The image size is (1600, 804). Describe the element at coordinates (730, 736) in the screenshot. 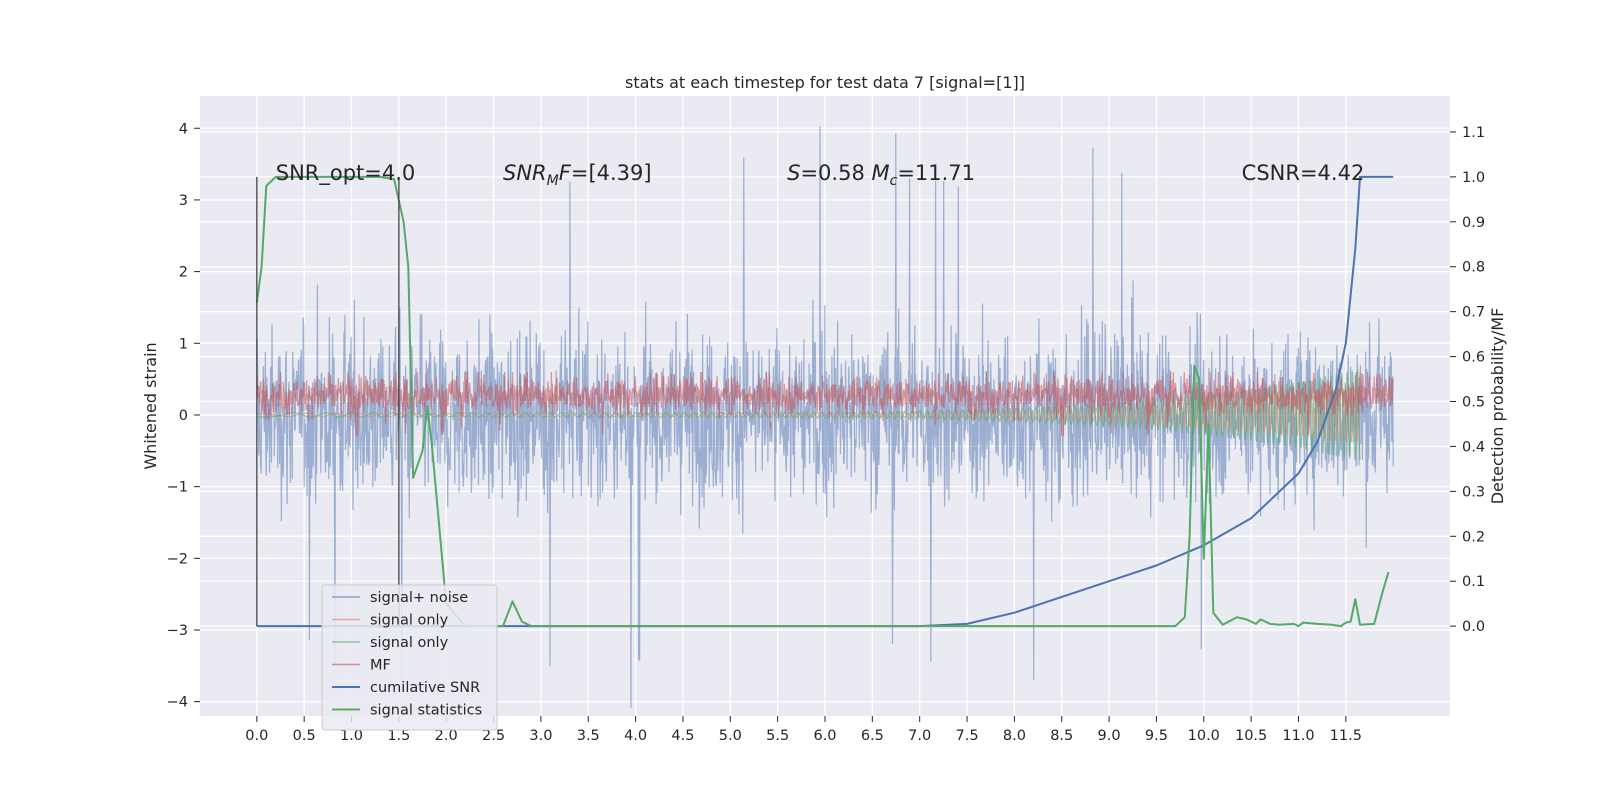

I see `x-tick-label: 5.0` at that location.